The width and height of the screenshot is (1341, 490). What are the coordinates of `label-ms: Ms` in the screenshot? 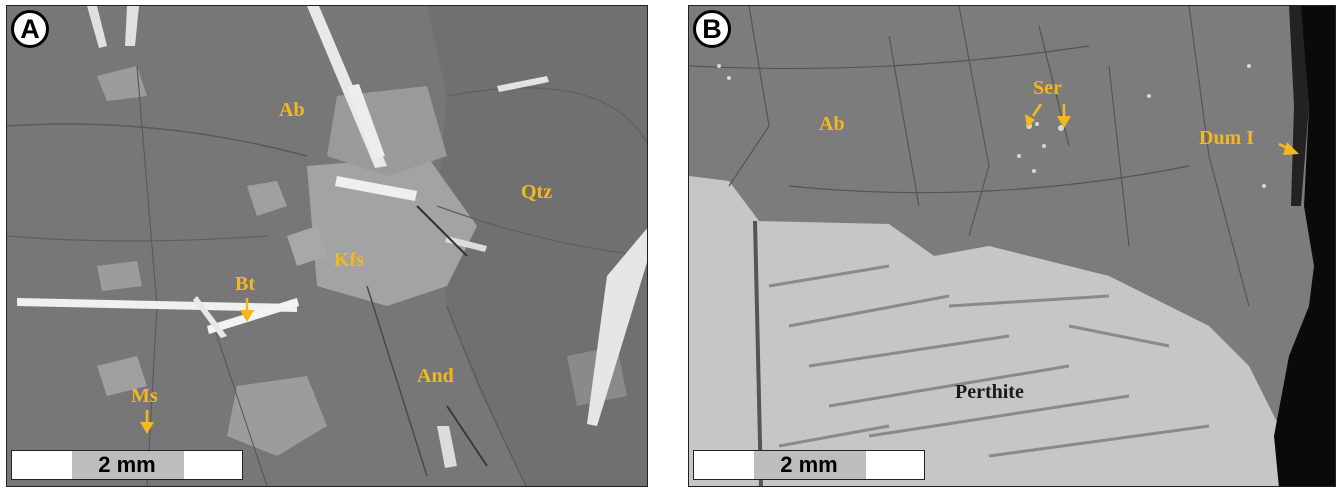 It's located at (144, 396).